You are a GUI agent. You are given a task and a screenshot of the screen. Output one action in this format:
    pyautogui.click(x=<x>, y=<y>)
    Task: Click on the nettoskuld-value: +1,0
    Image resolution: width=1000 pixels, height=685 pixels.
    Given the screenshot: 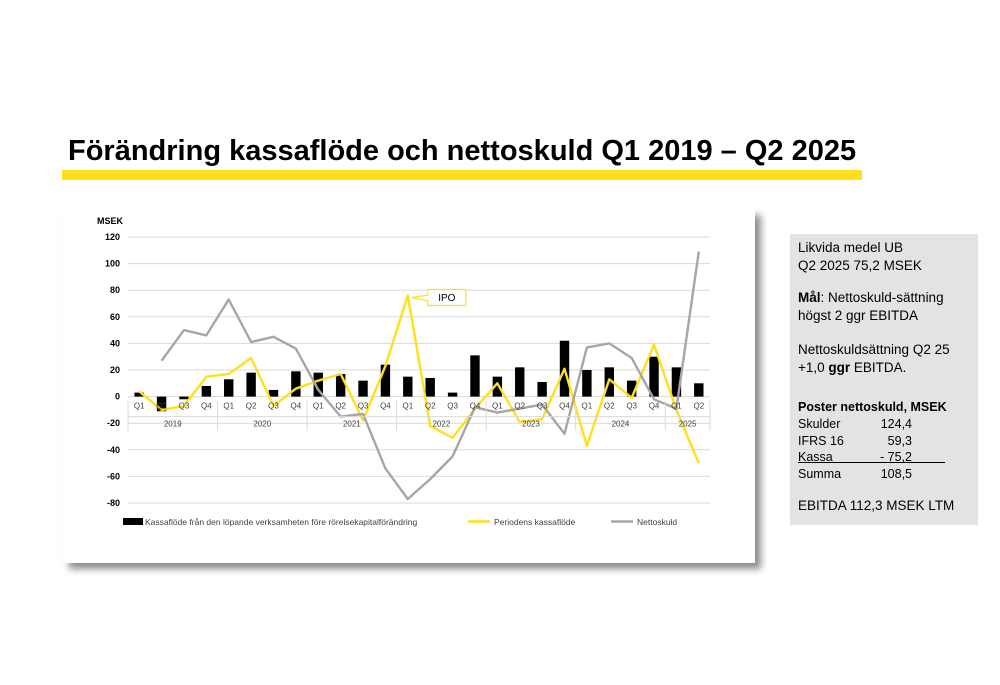 What is the action you would take?
    pyautogui.click(x=813, y=367)
    